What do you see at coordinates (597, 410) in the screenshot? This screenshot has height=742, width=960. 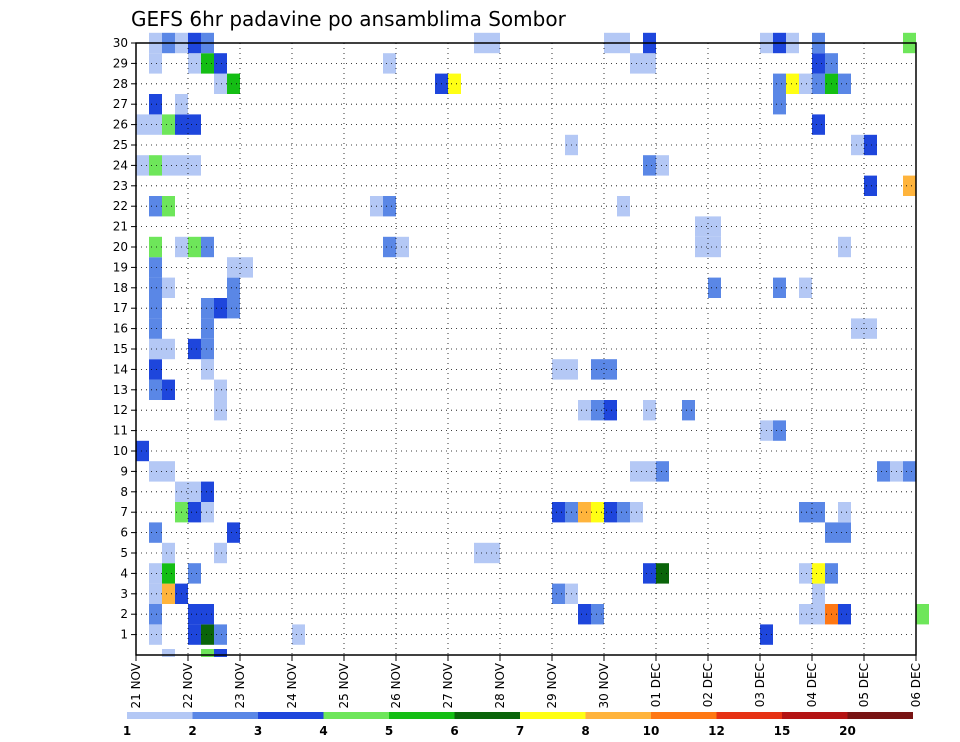 I see `cell-row12-slot35` at bounding box center [597, 410].